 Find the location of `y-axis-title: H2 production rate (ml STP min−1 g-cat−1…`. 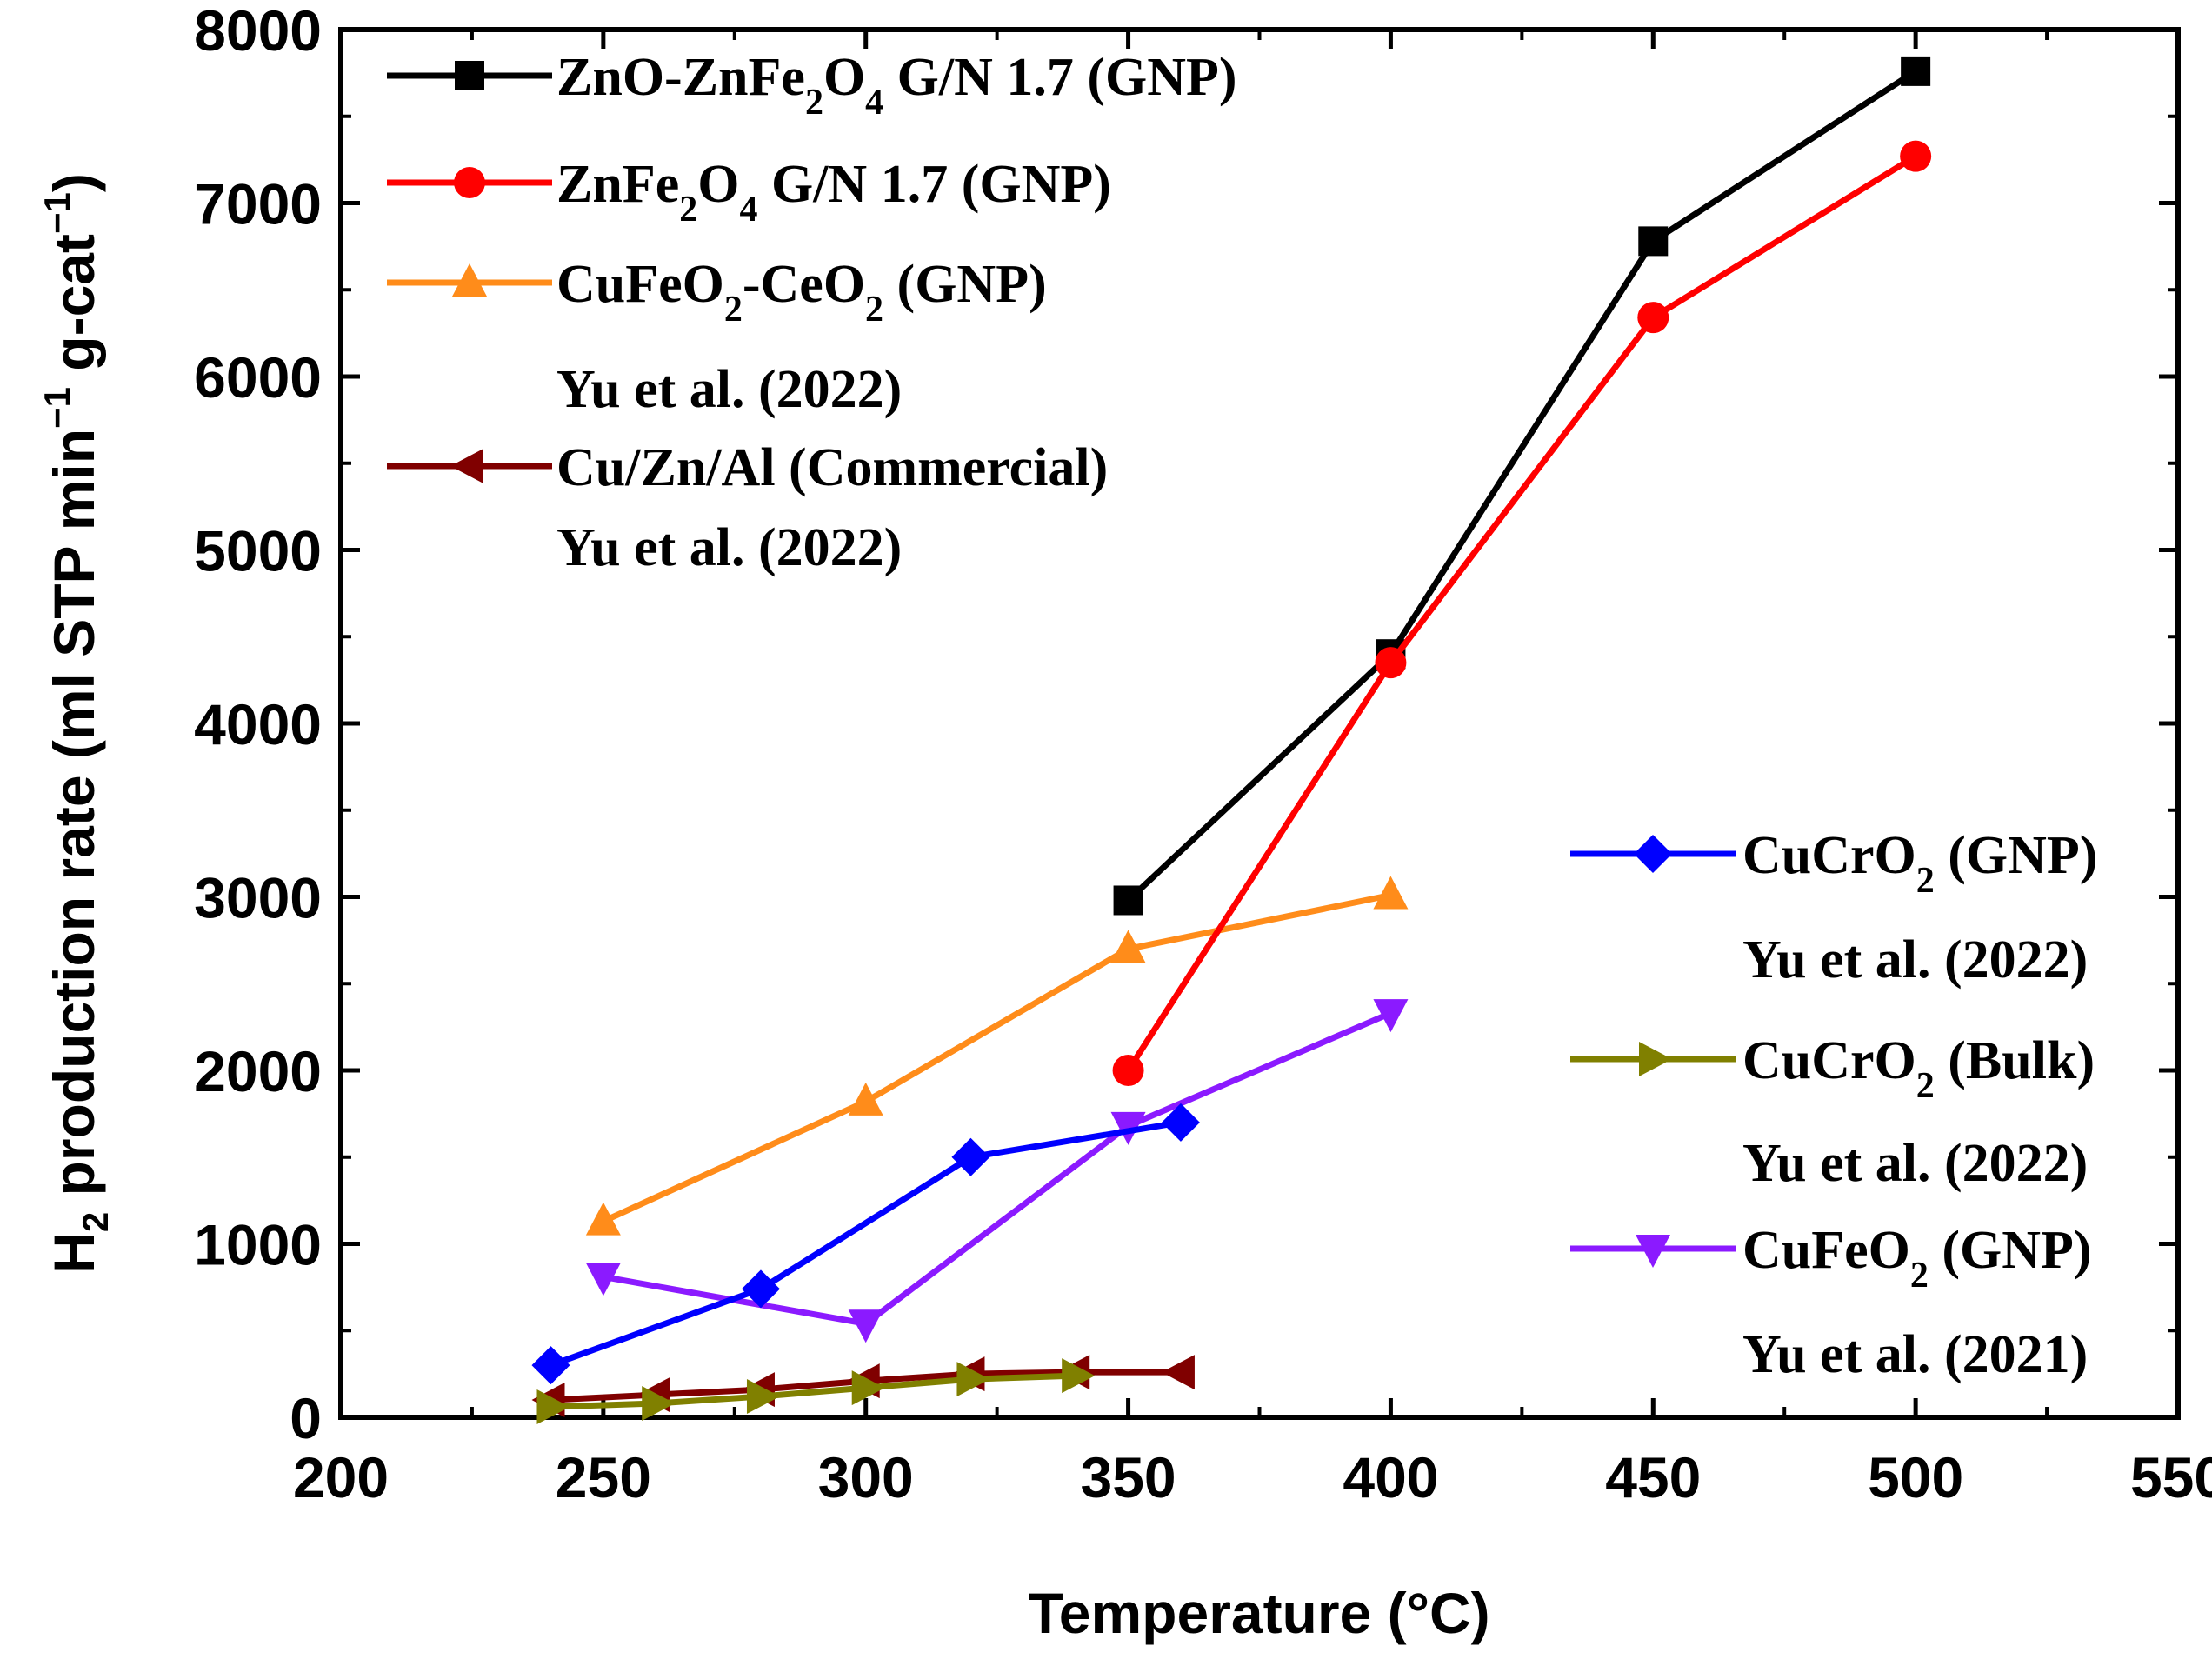

y-axis-title: H2 production rate (ml STP min−1 g-cat−1… is located at coordinates (76, 724).